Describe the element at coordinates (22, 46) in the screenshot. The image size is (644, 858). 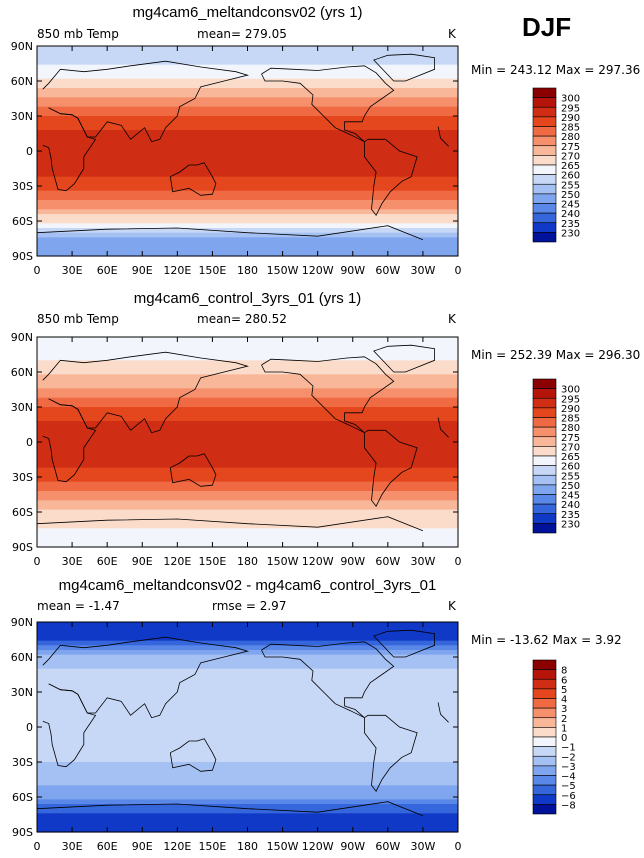
I see `y-tick-label: 90N` at that location.